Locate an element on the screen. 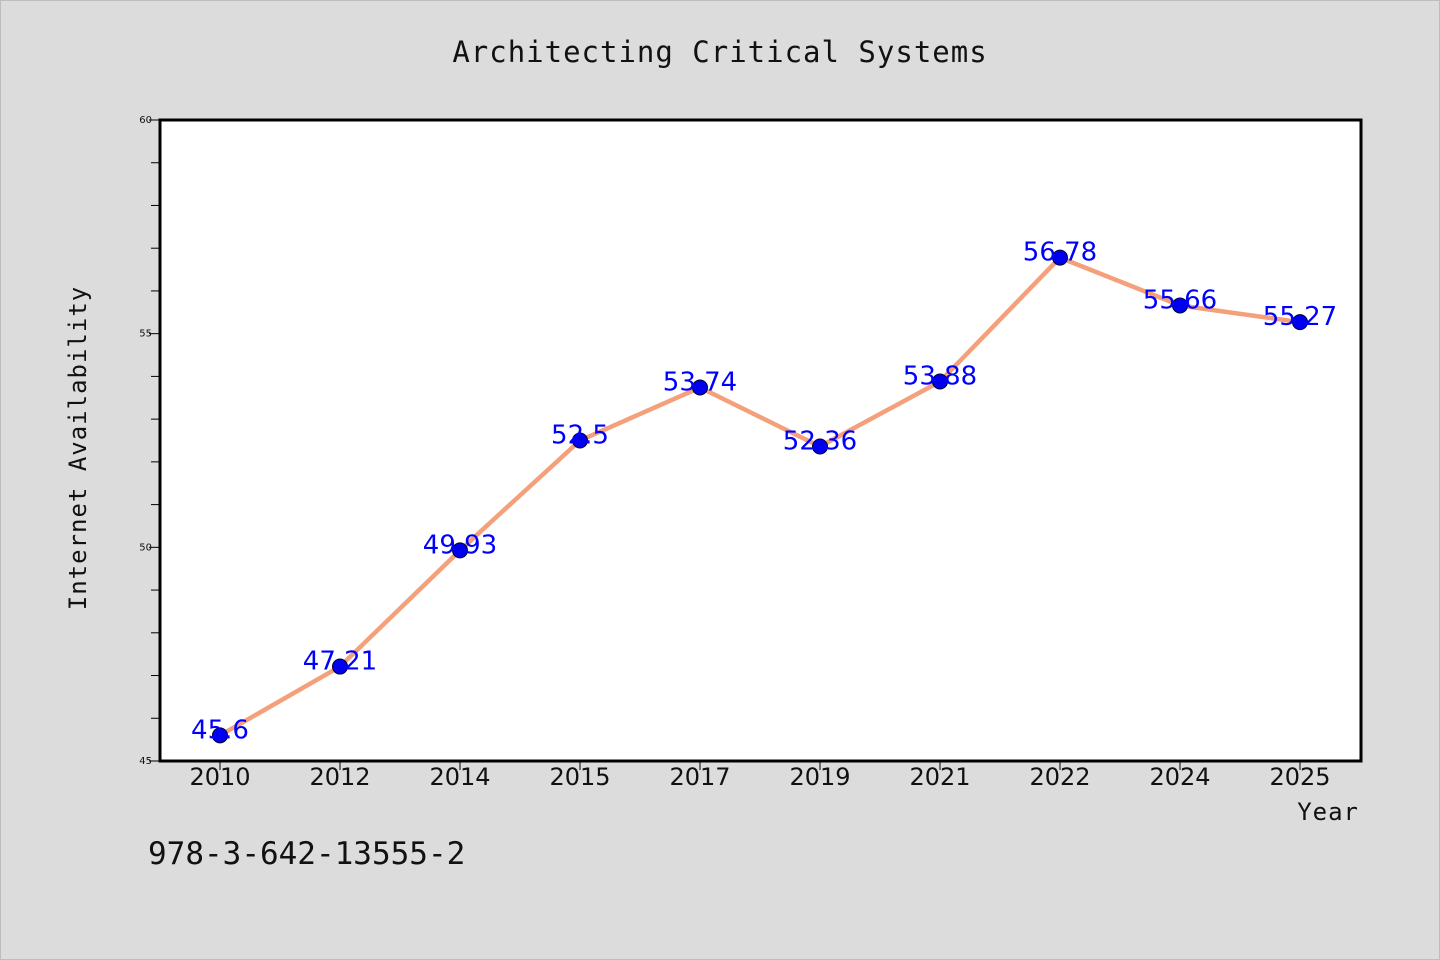 The width and height of the screenshot is (1440, 960). x-tick-label: 2022 is located at coordinates (1059, 777).